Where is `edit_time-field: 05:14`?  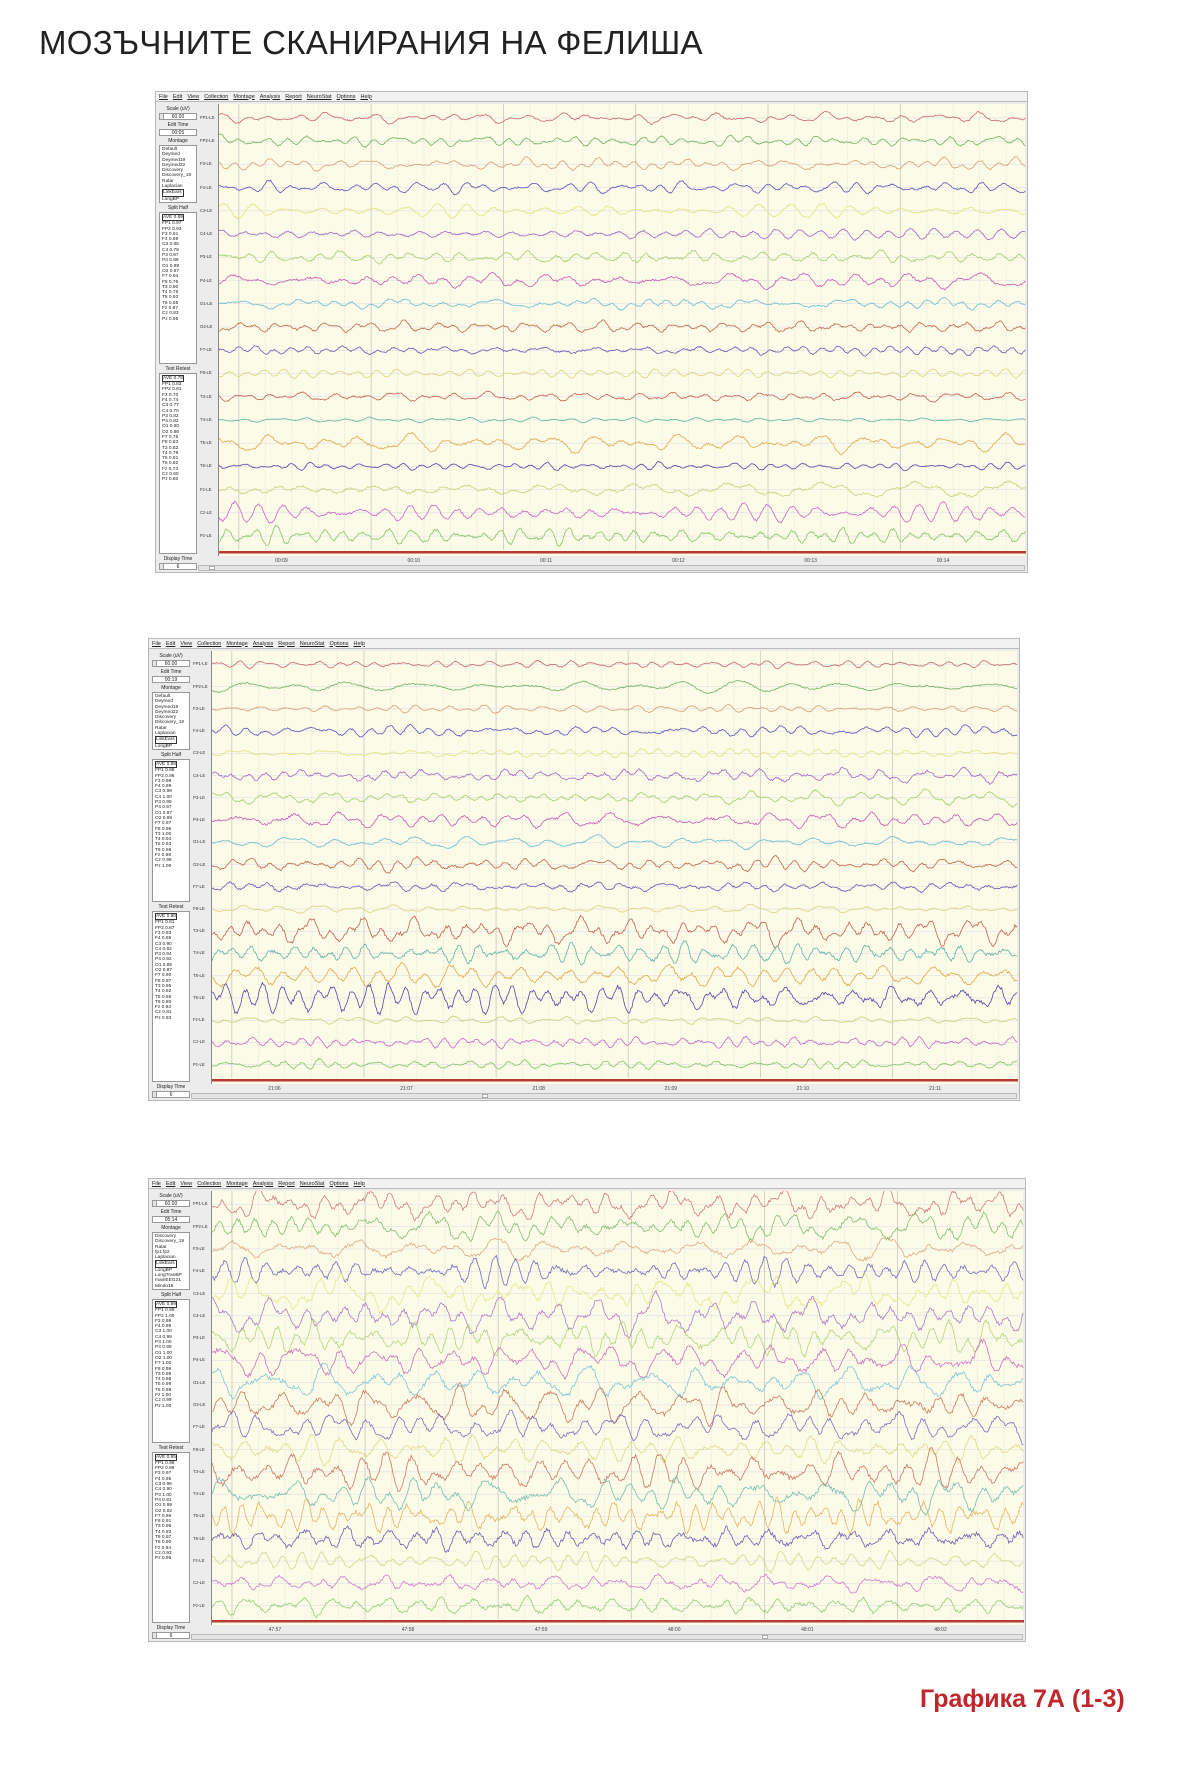 edit_time-field: 05:14 is located at coordinates (171, 1219).